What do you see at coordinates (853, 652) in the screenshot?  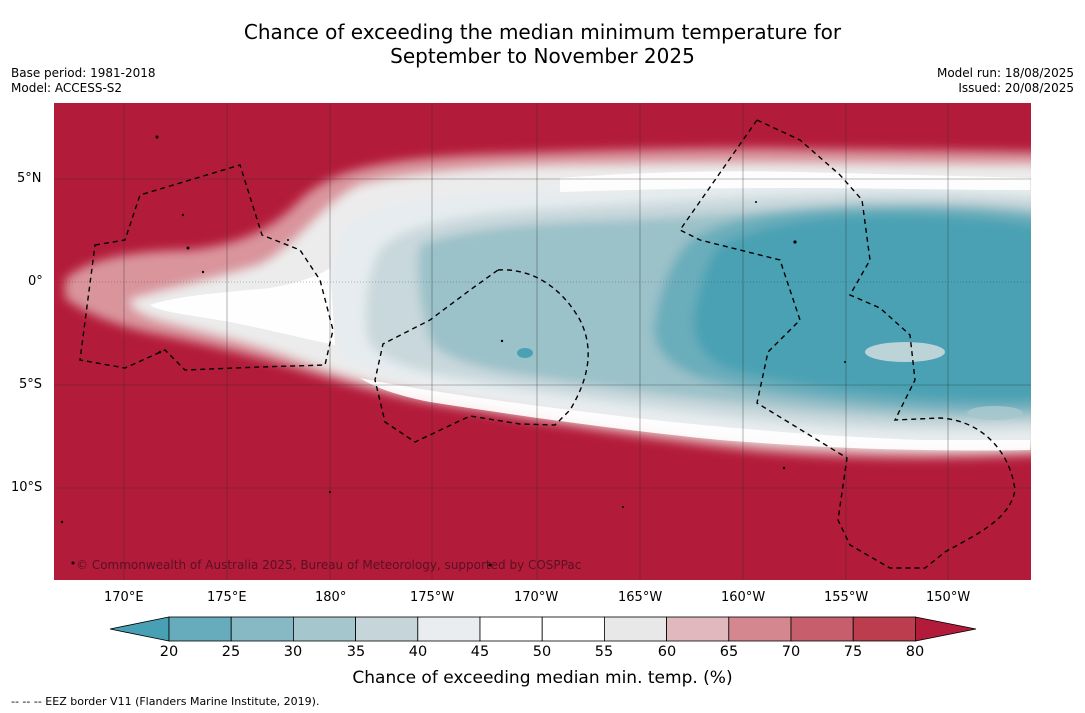 I see `colorbar-tick: 75` at bounding box center [853, 652].